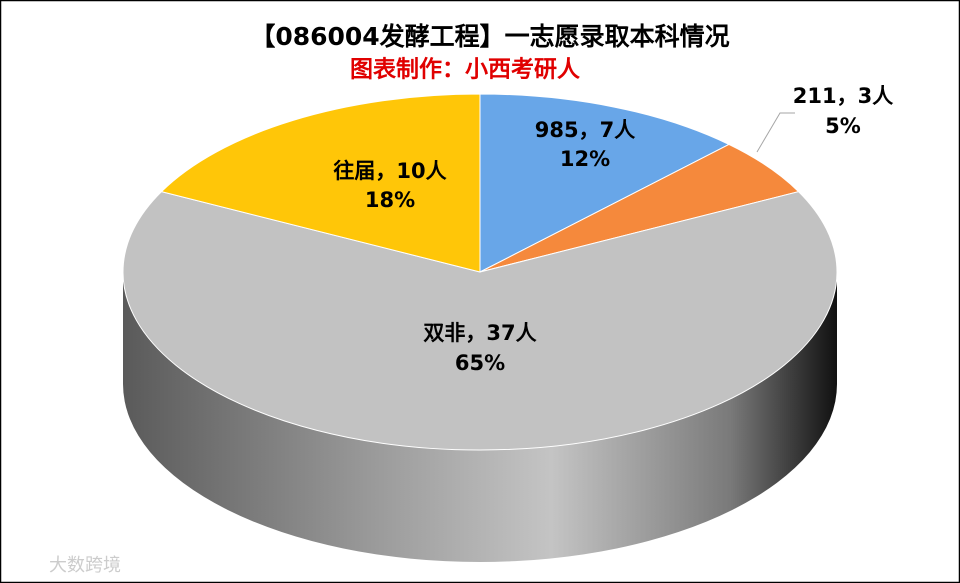 This screenshot has height=583, width=960. Describe the element at coordinates (876, 96) in the screenshot. I see `value-label: 3人` at that location.